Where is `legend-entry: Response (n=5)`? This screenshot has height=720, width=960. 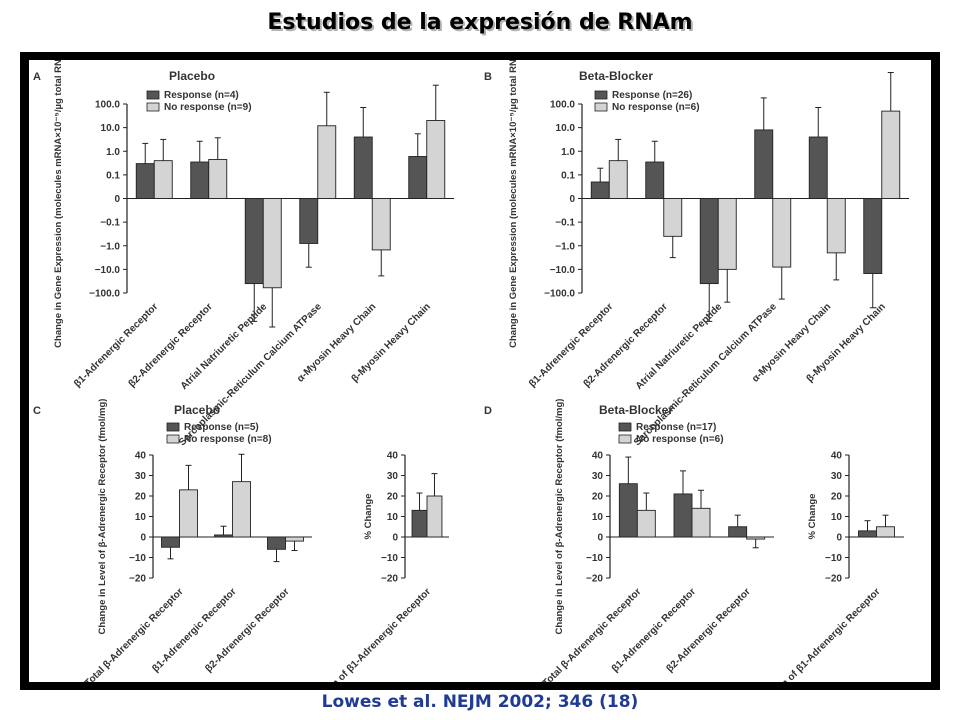 legend-entry: Response (n=5) is located at coordinates (221, 427).